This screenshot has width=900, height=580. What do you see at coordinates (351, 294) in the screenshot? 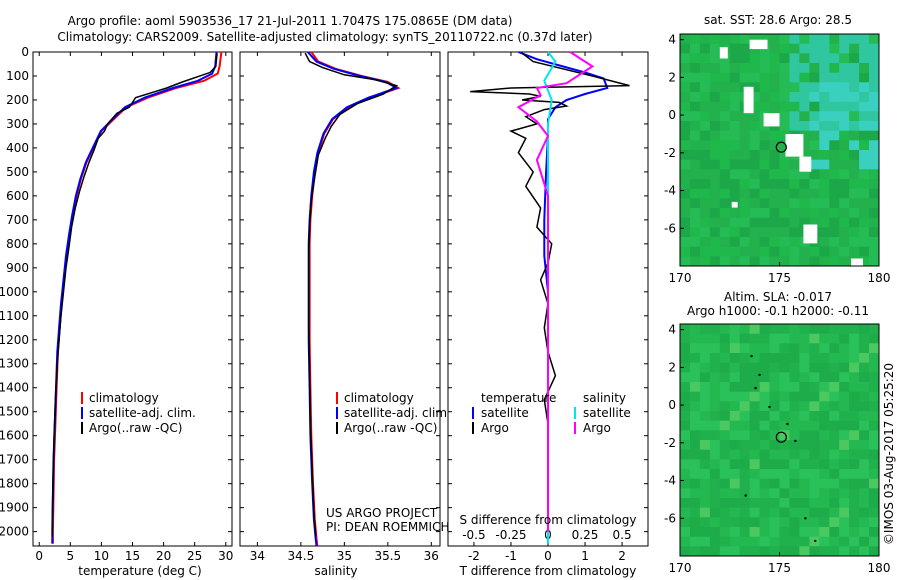
I see `series-argo` at bounding box center [351, 294].